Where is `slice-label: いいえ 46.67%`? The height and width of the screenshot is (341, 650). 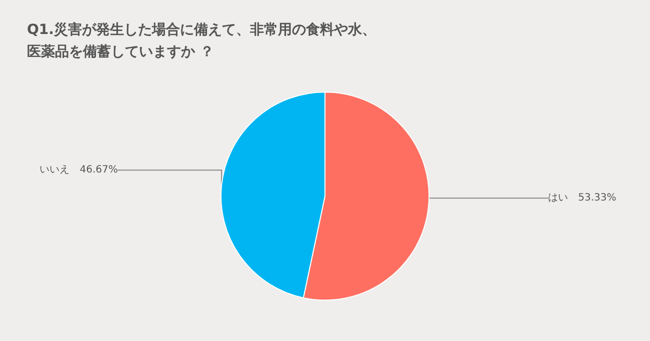
slice-label: いいえ 46.67% is located at coordinates (79, 170).